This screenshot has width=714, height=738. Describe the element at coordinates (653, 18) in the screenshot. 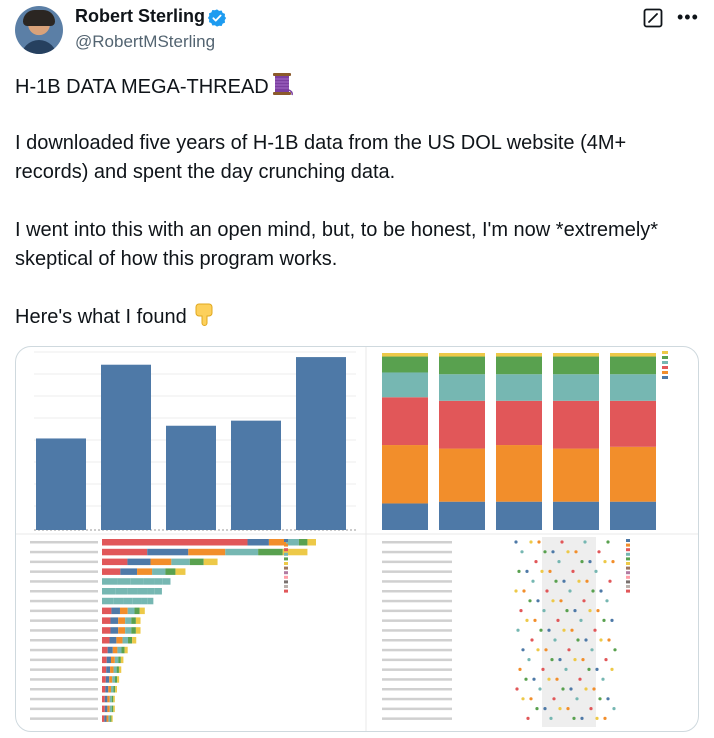

I see `grok-icon` at that location.